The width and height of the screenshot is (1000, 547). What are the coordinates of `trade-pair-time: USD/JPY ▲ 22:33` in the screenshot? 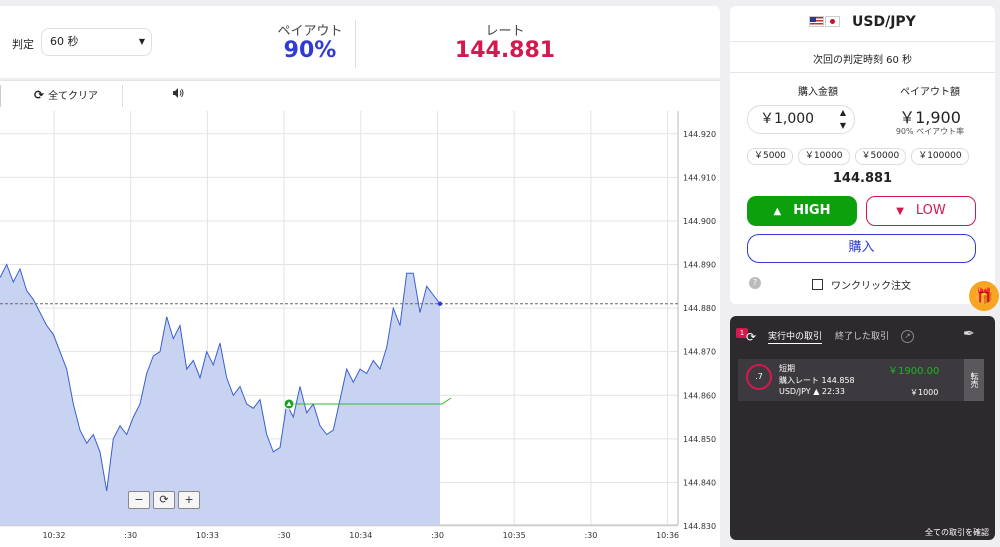 It's located at (812, 391).